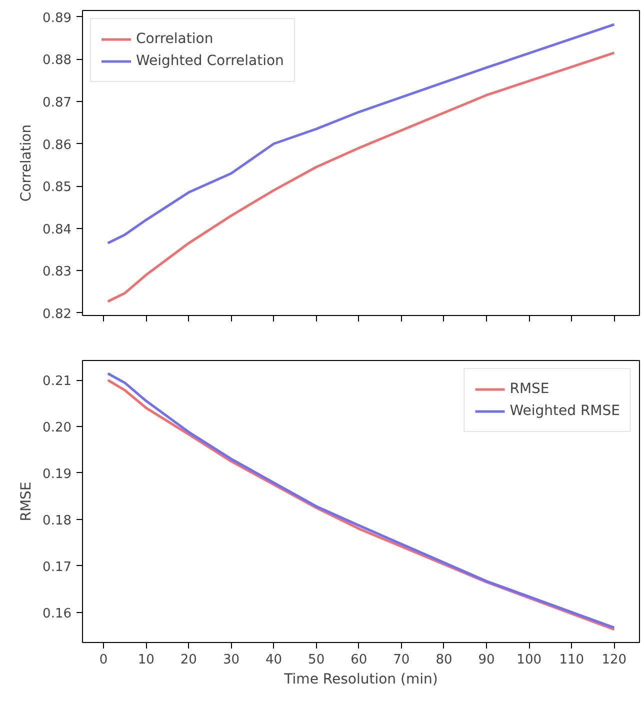 The height and width of the screenshot is (717, 641). Describe the element at coordinates (231, 660) in the screenshot. I see `x-tick-label: 30` at that location.